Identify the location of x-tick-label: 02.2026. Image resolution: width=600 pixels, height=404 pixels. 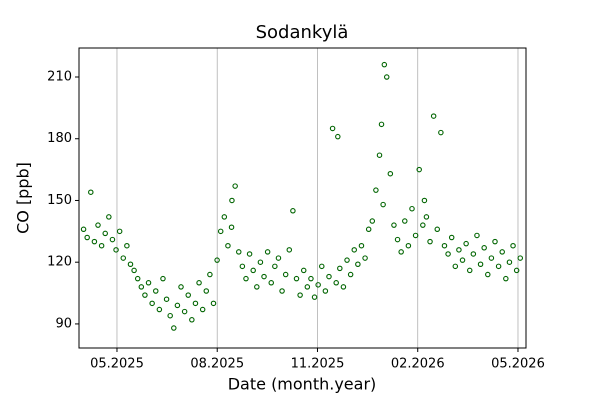
(418, 364).